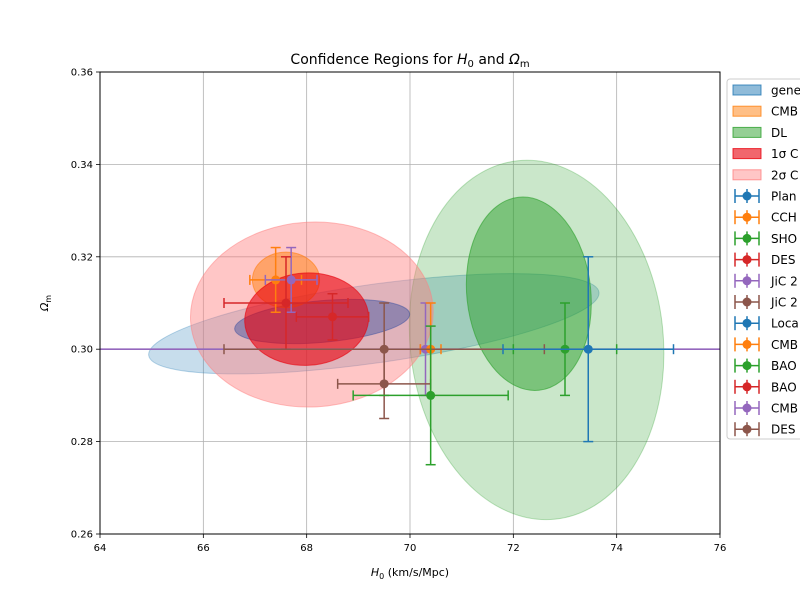 The width and height of the screenshot is (800, 600). What do you see at coordinates (82, 442) in the screenshot?
I see `y-tick-label: 0.28` at bounding box center [82, 442].